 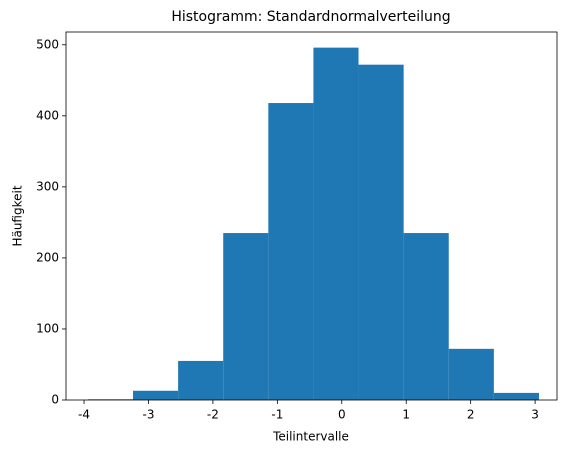 What do you see at coordinates (148, 415) in the screenshot?
I see `x-tick-label: -3` at bounding box center [148, 415].